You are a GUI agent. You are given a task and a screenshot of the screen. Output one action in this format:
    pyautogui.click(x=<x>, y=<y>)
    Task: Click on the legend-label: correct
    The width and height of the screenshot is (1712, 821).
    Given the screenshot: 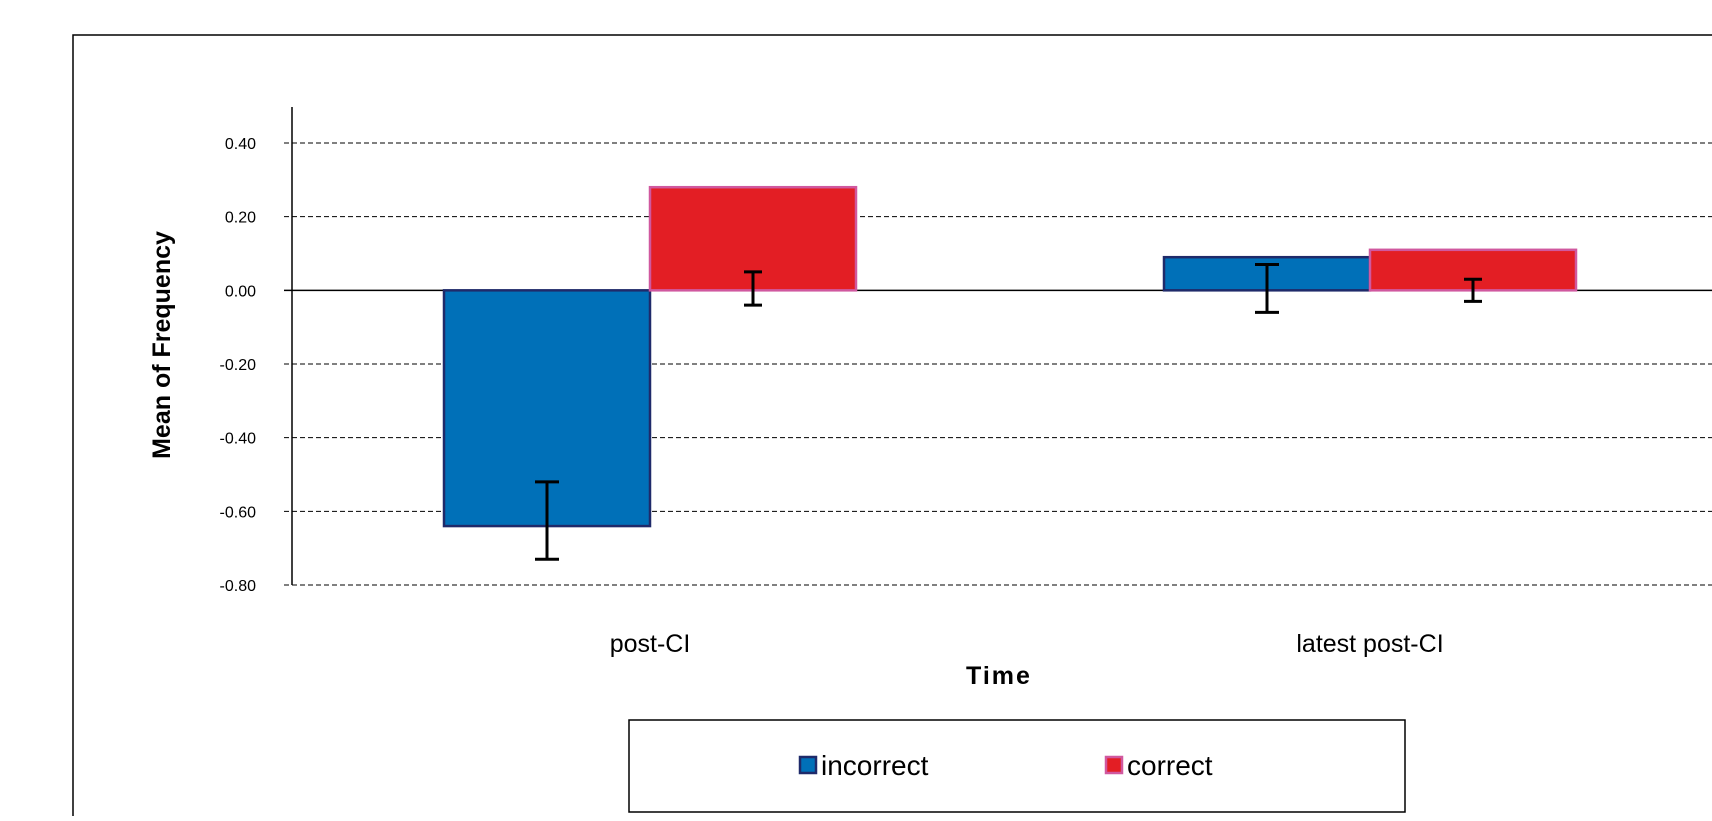 What is the action you would take?
    pyautogui.click(x=1170, y=765)
    